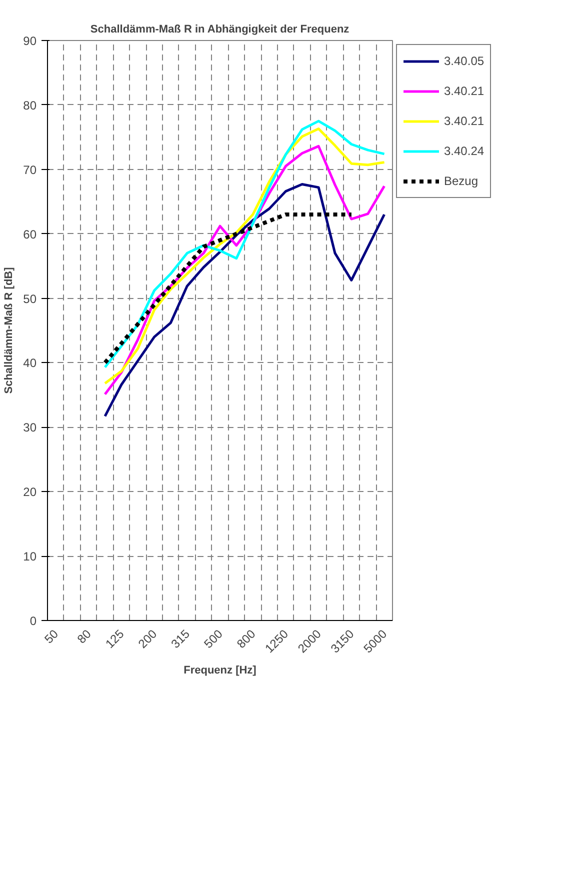  Describe the element at coordinates (33, 621) in the screenshot. I see `y-tick-label: 0` at that location.